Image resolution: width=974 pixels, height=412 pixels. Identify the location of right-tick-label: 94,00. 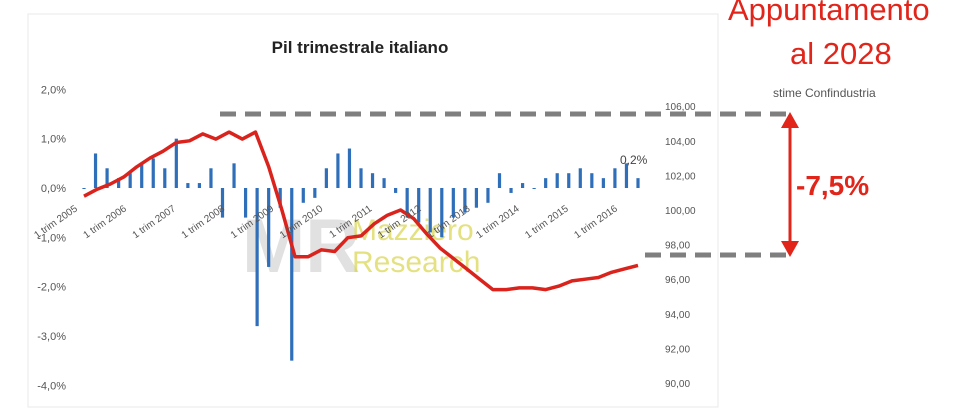
(677, 315).